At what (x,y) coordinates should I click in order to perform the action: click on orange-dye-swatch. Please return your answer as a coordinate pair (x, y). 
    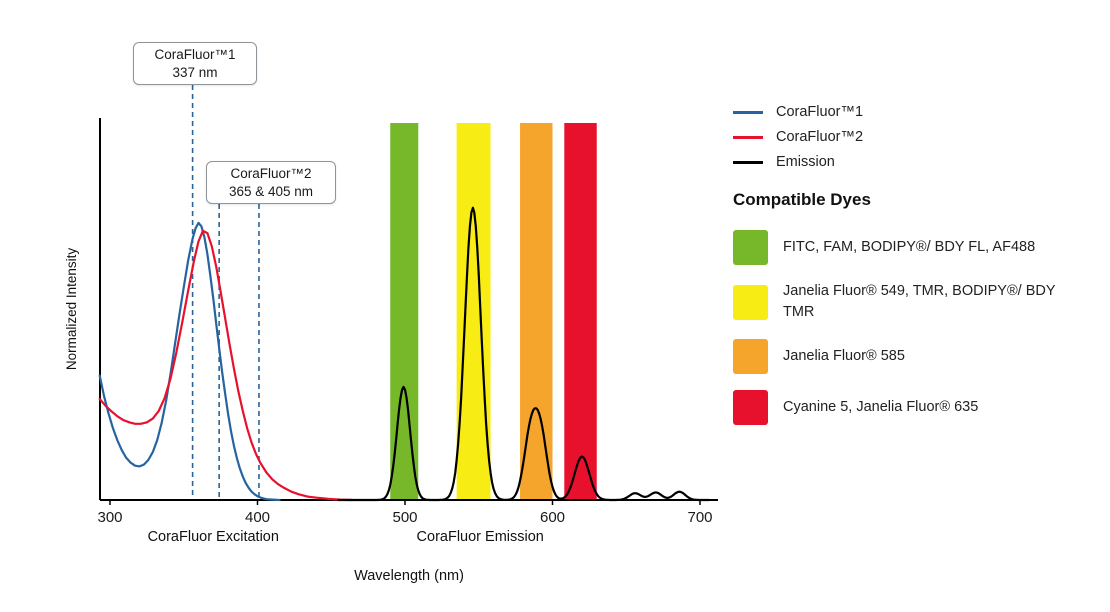
    Looking at the image, I should click on (750, 357).